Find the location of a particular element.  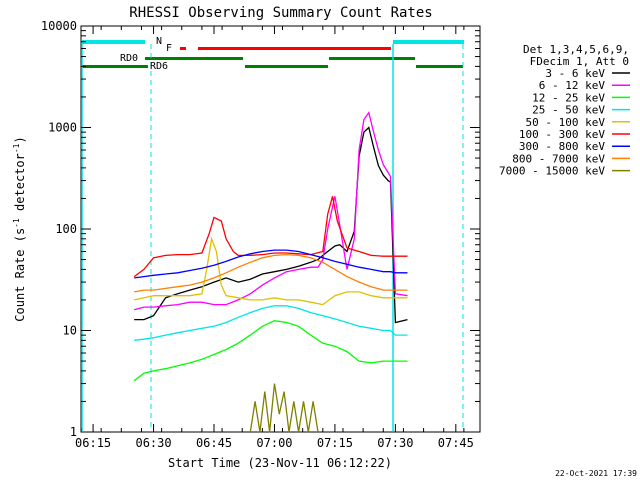

legend-entry-2: 12 - 25 keV is located at coordinates (568, 97).